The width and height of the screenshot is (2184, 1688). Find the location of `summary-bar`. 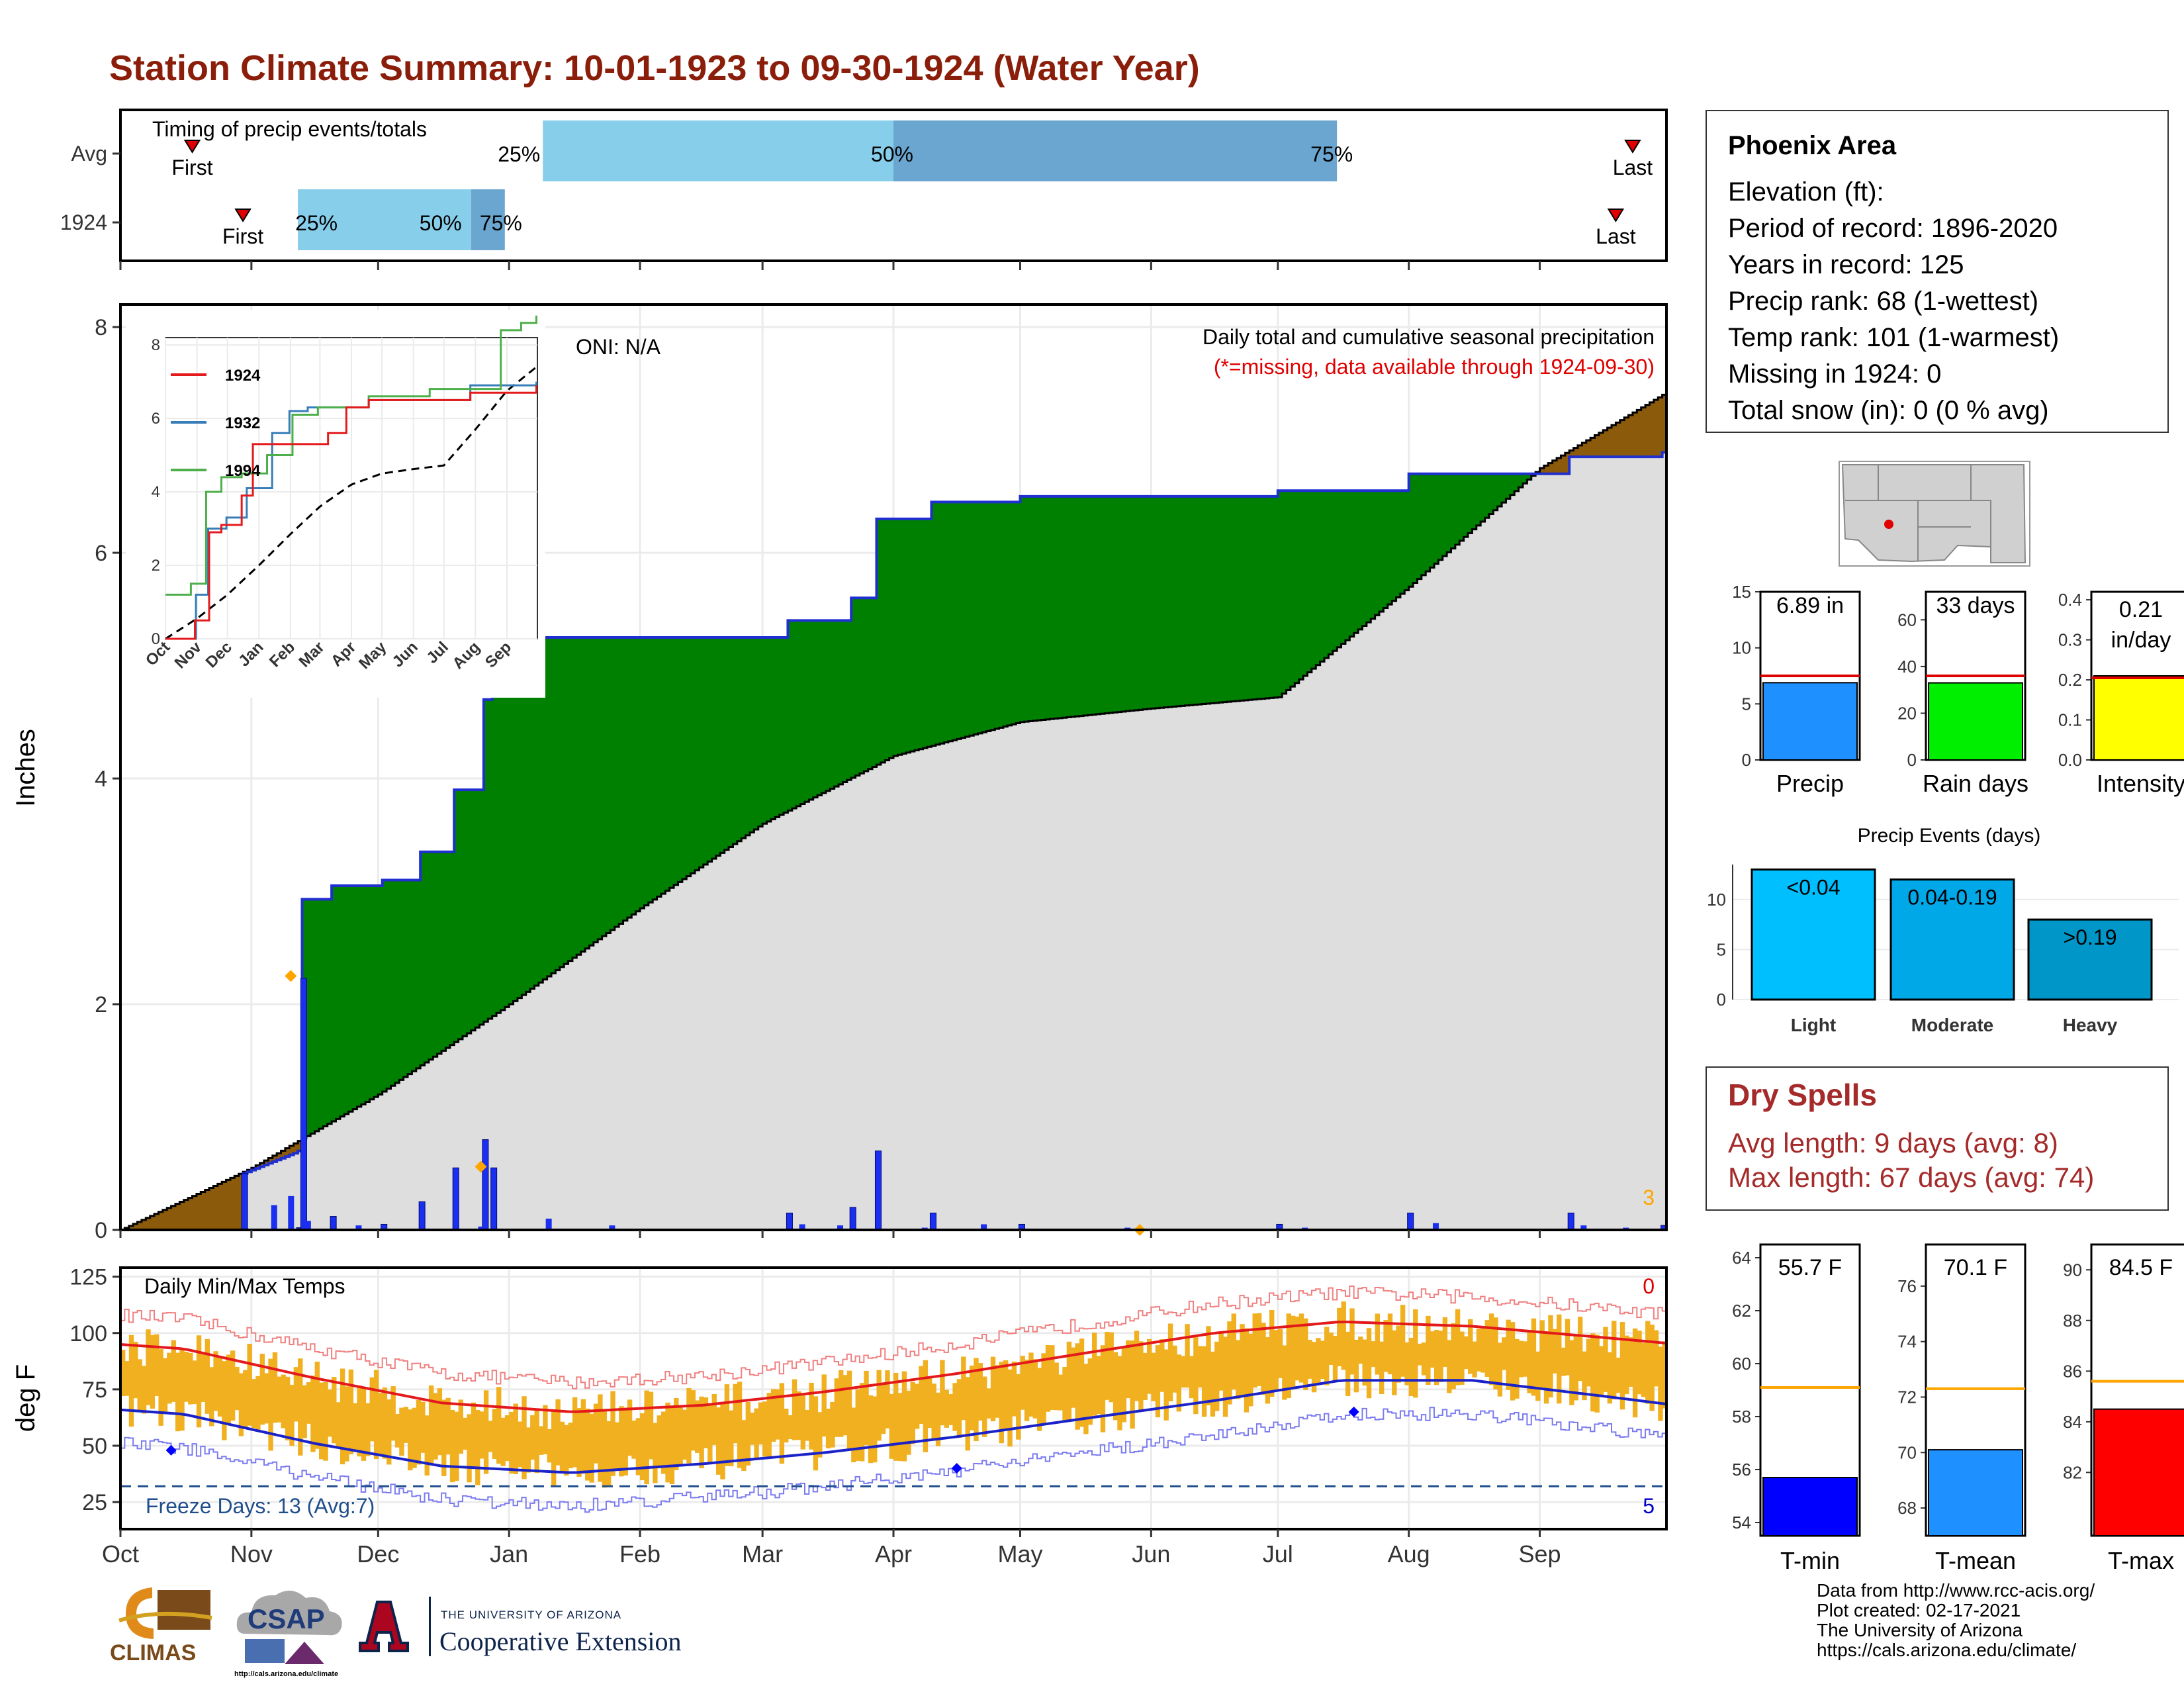

summary-bar is located at coordinates (1810, 721).